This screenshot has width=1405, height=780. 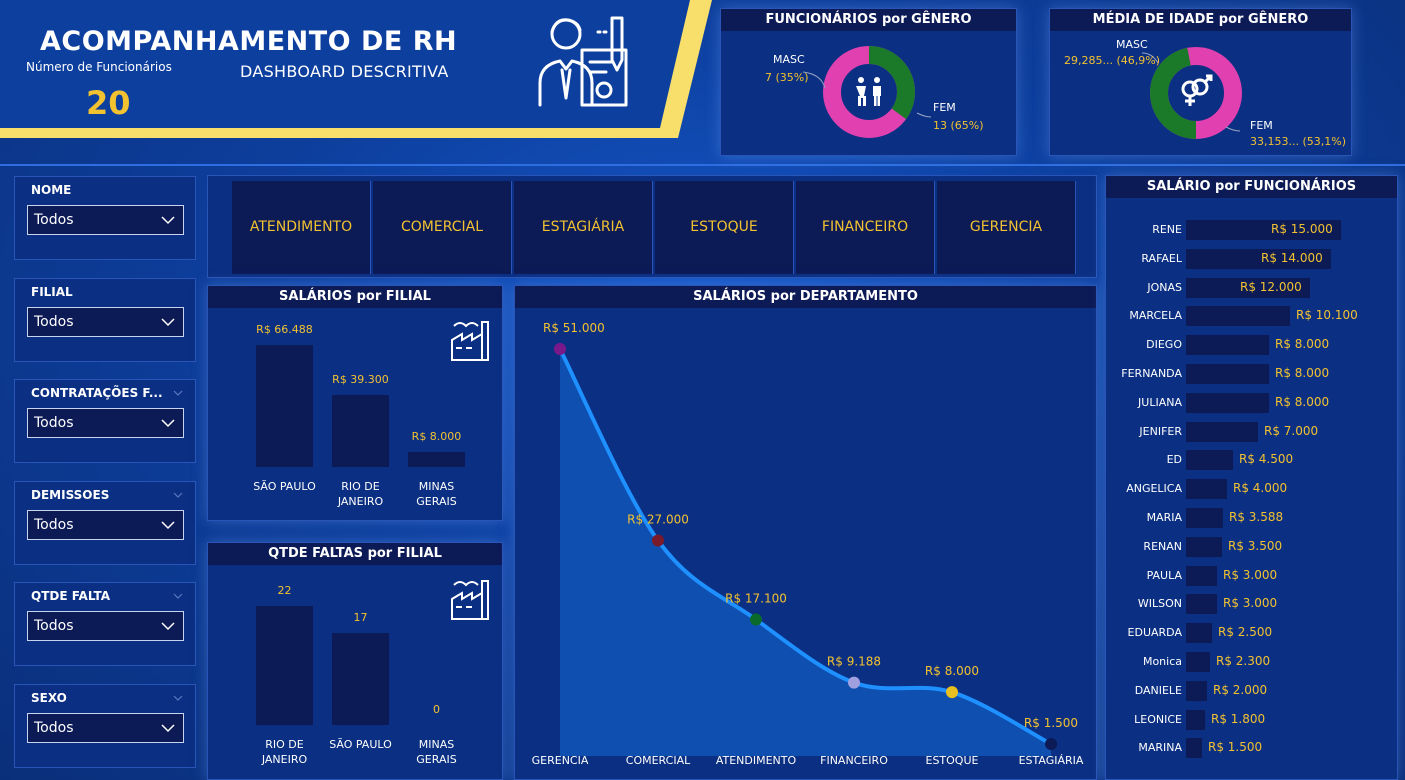 What do you see at coordinates (724, 227) in the screenshot?
I see `department-button: ESTOQUE` at bounding box center [724, 227].